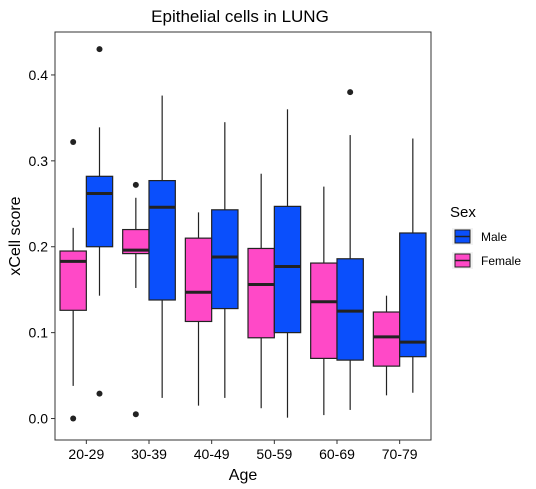 The height and width of the screenshot is (489, 536). Describe the element at coordinates (243, 451) in the screenshot. I see `x-axis: 20-29 30-39 40-49 50-59 60-69 70-79` at that location.